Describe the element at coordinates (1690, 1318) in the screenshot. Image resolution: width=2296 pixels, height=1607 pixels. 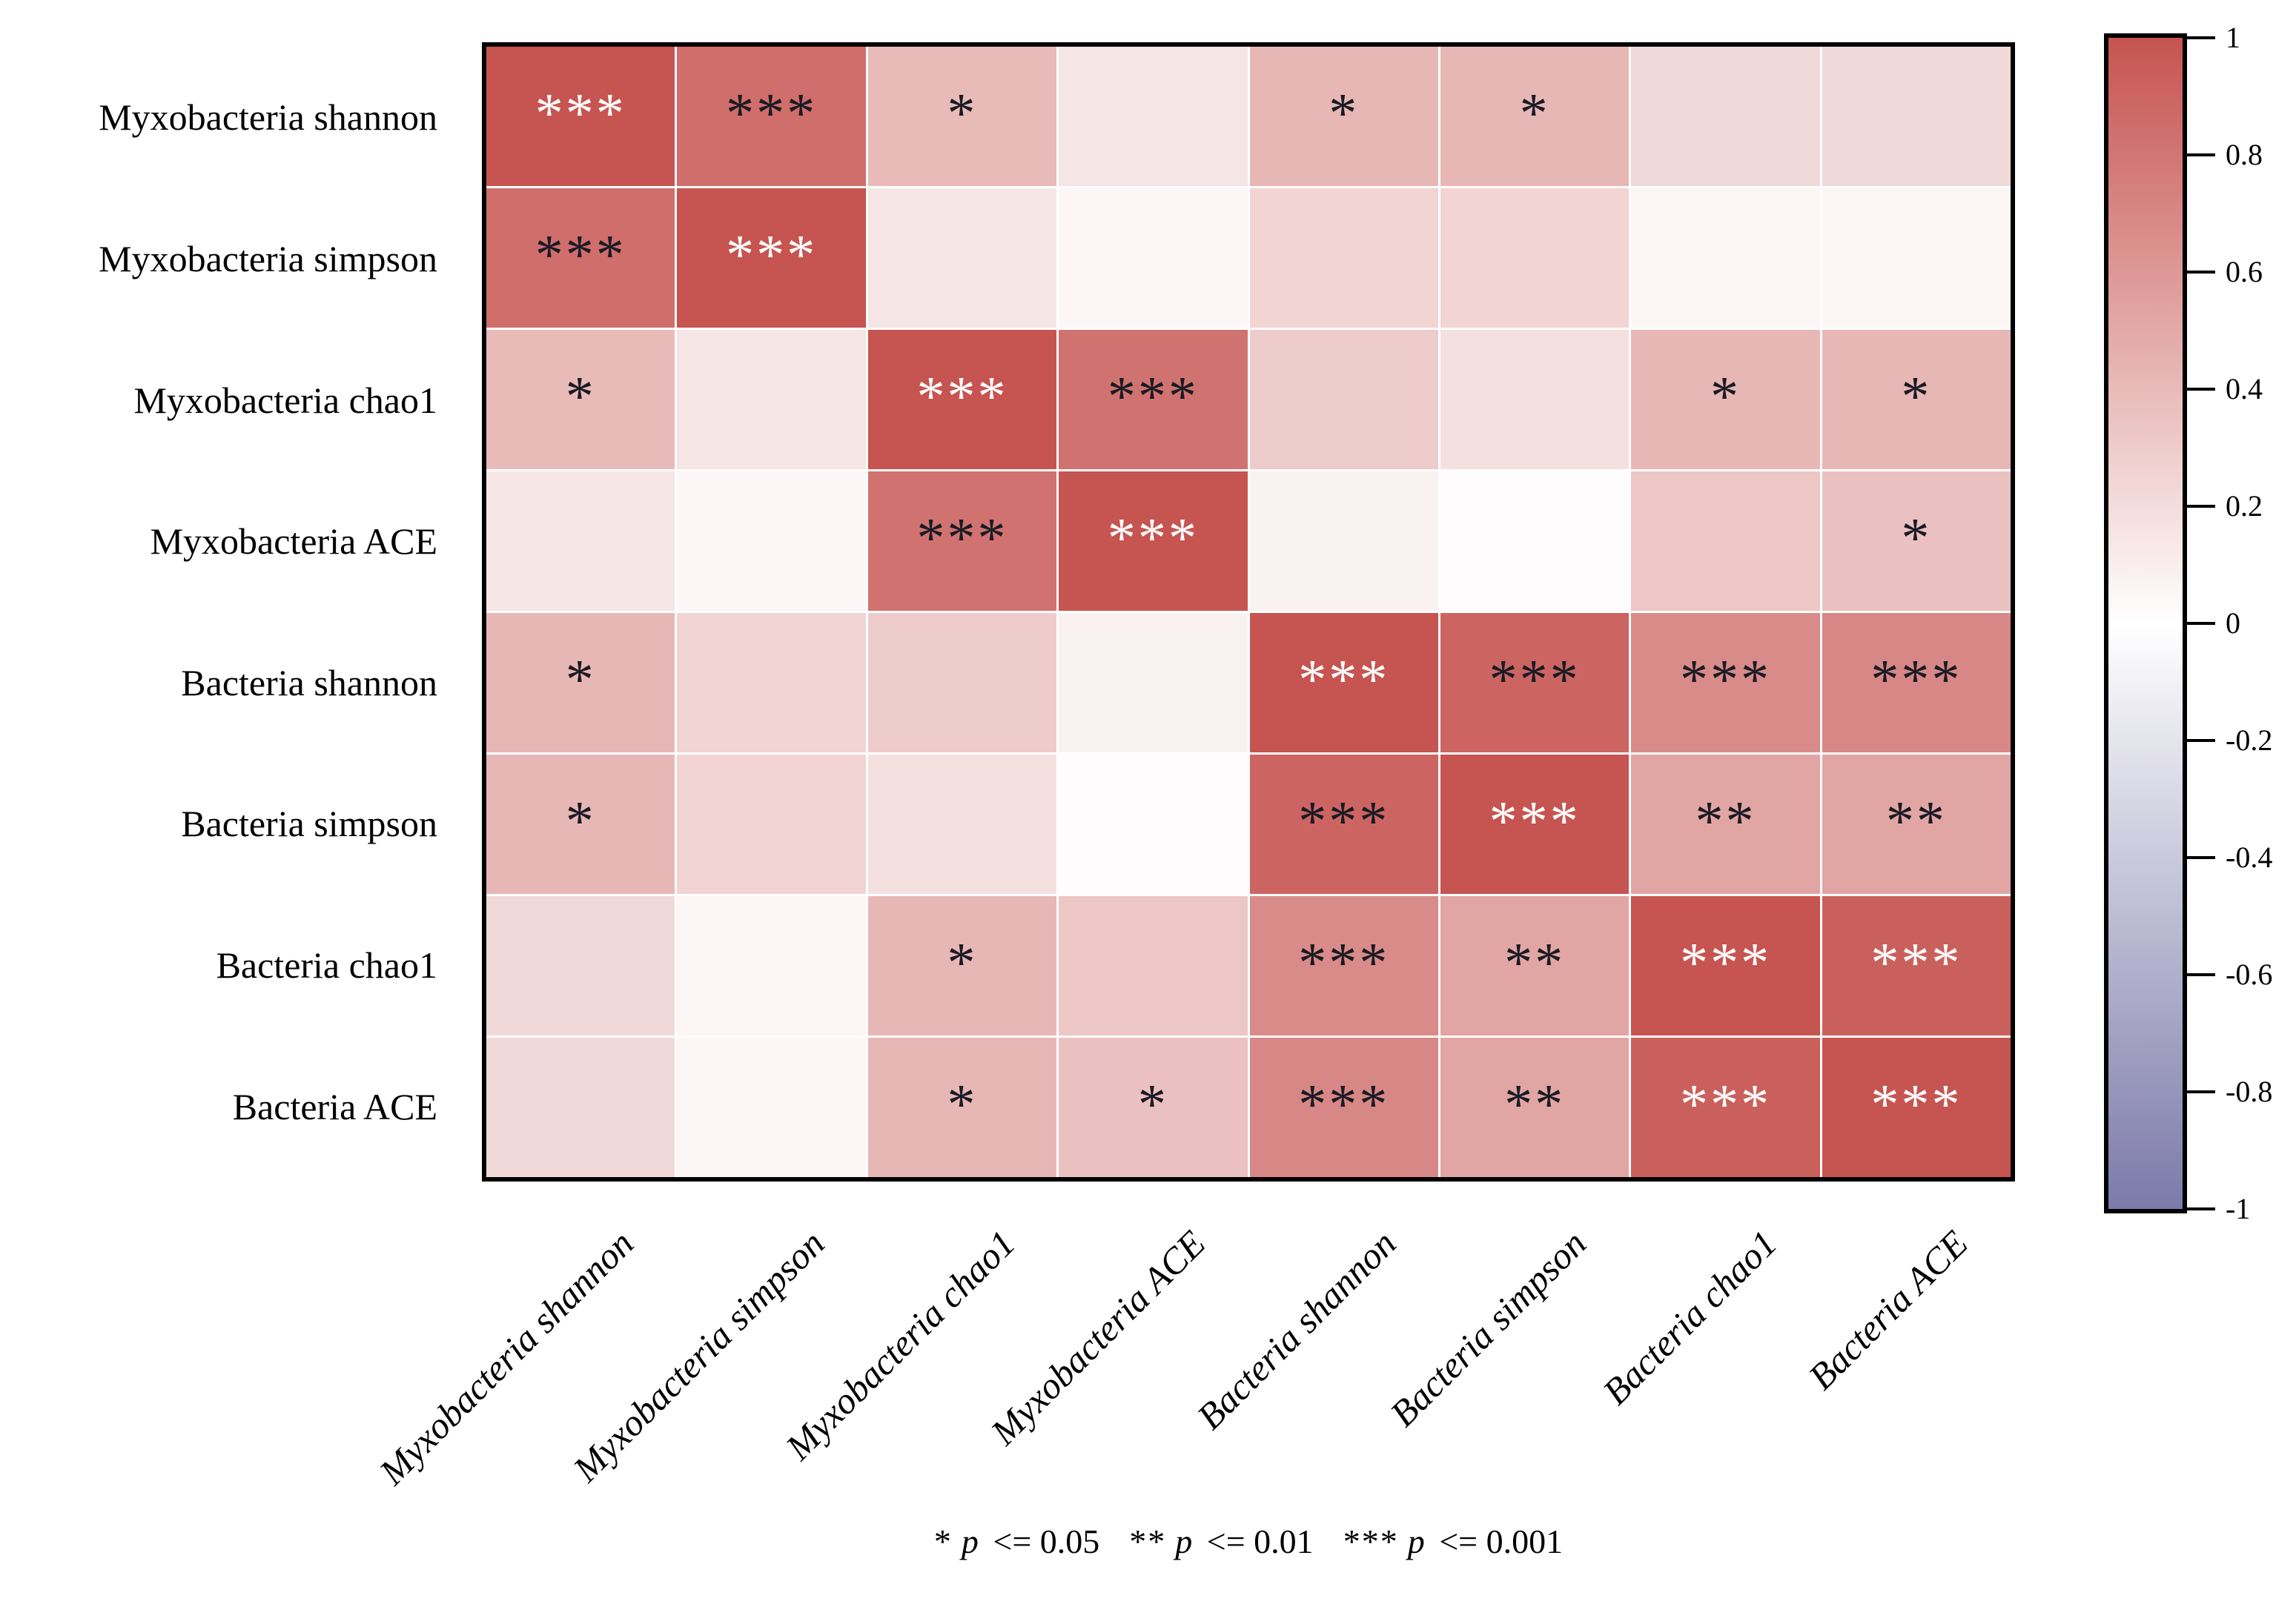
I see `col-label: Bacteria chao1` at that location.